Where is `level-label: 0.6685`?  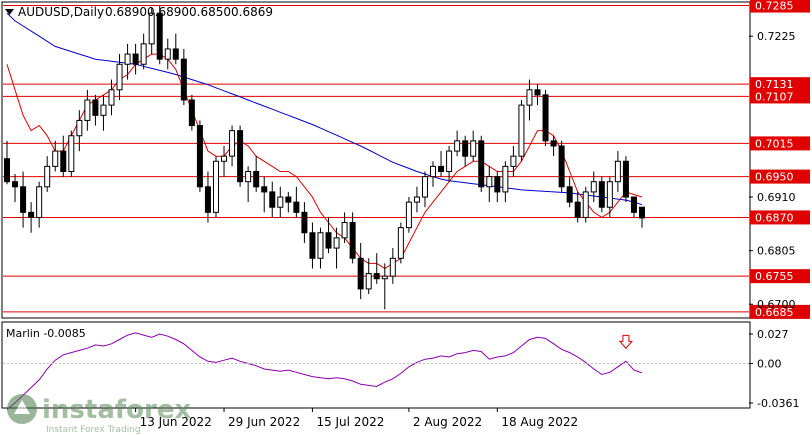
level-label: 0.6685 is located at coordinates (774, 312).